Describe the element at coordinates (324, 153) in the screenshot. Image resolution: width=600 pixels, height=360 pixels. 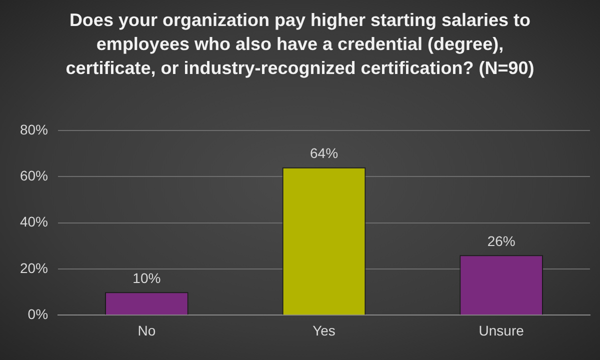
I see `data-label: 64%` at that location.